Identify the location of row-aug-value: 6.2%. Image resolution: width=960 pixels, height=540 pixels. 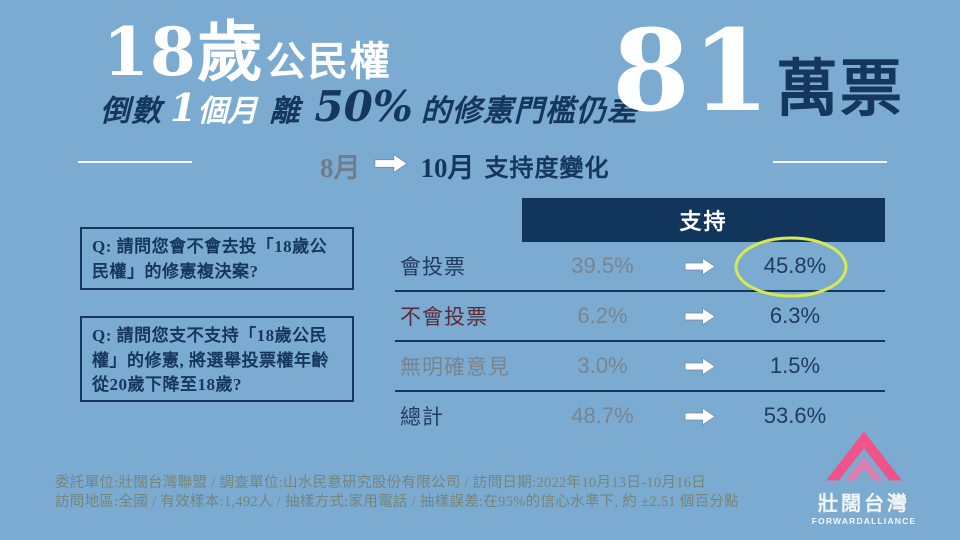
(602, 315).